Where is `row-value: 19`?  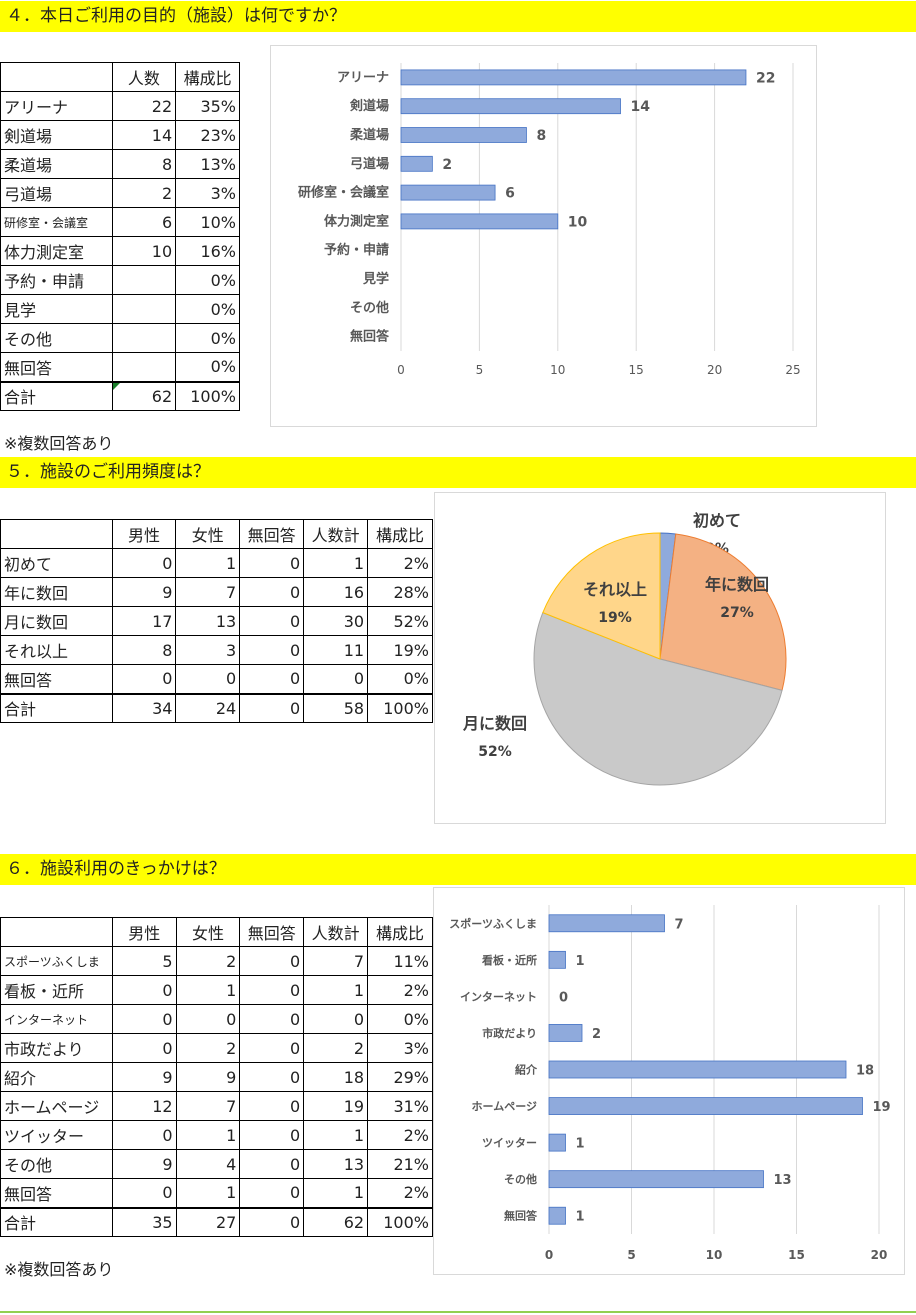
row-value: 19 is located at coordinates (336, 1106).